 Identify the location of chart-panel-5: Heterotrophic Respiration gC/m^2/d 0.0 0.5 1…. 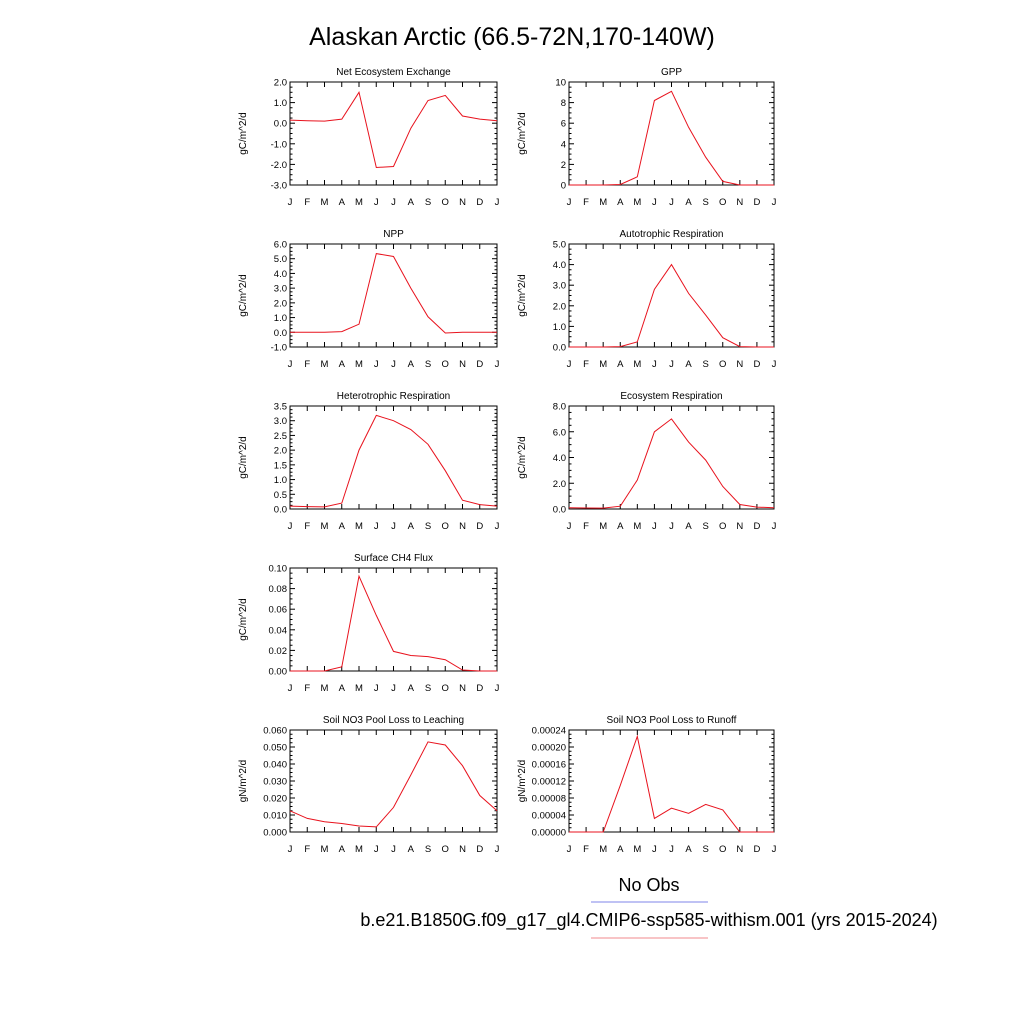
(369, 461).